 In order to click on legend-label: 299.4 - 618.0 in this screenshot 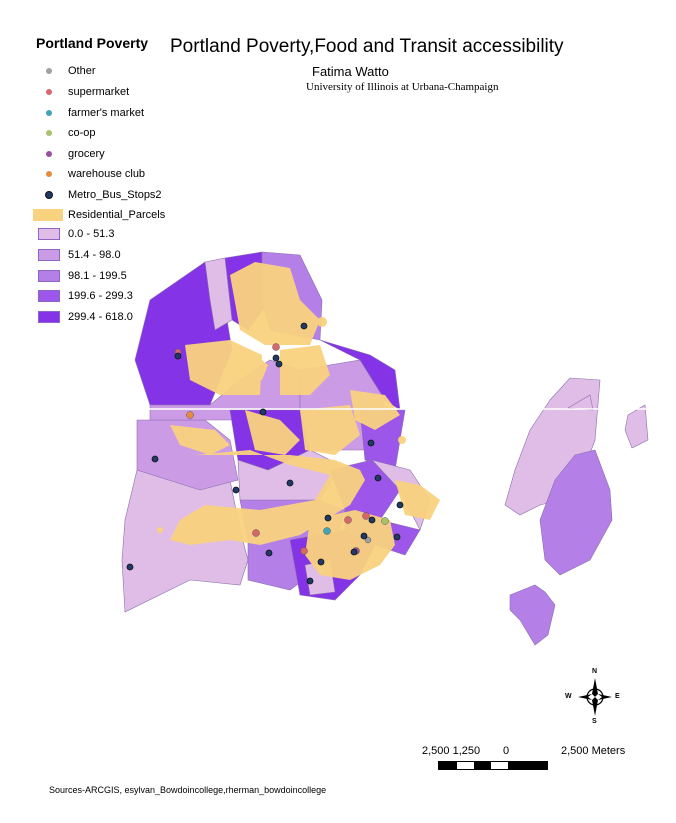, I will do `click(100, 317)`.